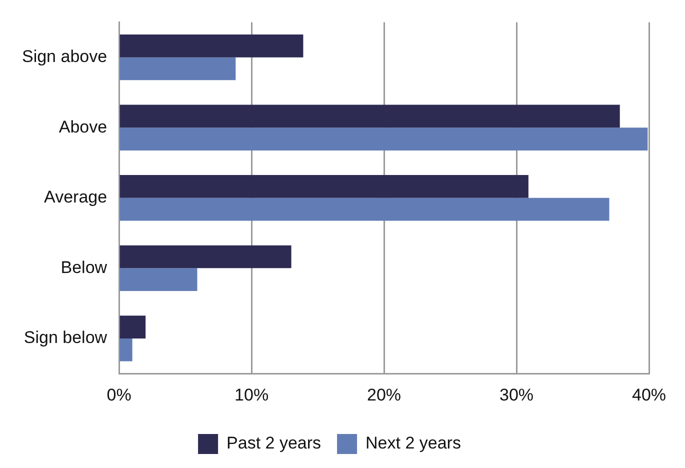 The width and height of the screenshot is (685, 468). I want to click on y-tick-label: Below, so click(84, 267).